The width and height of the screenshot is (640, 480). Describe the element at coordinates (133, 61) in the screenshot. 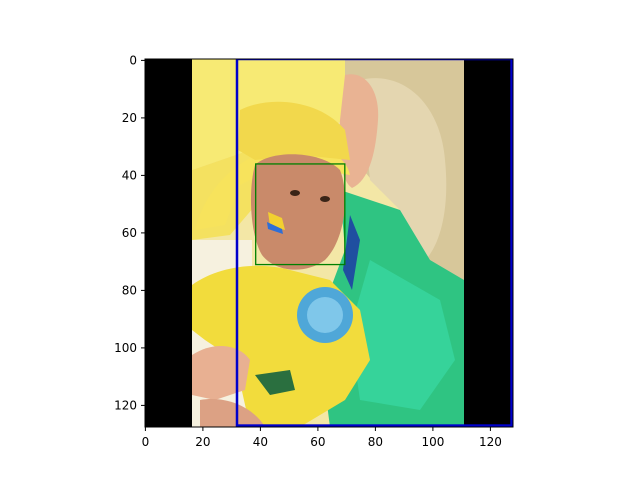

I see `y-tick-label: 0` at that location.